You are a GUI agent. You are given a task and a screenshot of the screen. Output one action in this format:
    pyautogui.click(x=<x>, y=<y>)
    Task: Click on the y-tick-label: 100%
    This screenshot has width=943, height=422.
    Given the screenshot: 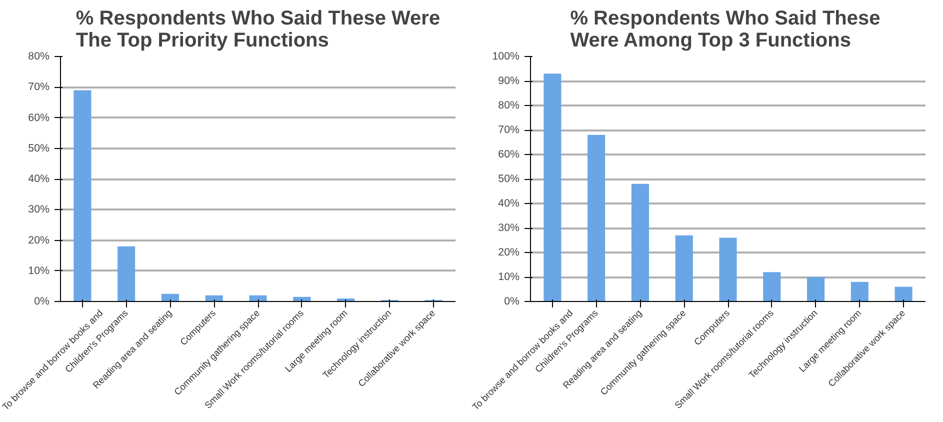 What is the action you would take?
    pyautogui.click(x=506, y=56)
    